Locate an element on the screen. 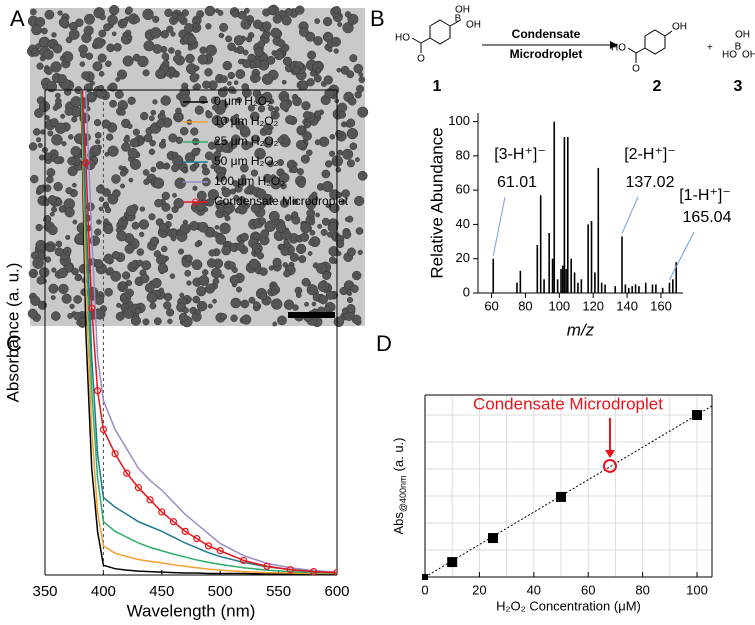 The width and height of the screenshot is (755, 625). y-axis-label: Absorbance (a. u.) is located at coordinates (12, 333).